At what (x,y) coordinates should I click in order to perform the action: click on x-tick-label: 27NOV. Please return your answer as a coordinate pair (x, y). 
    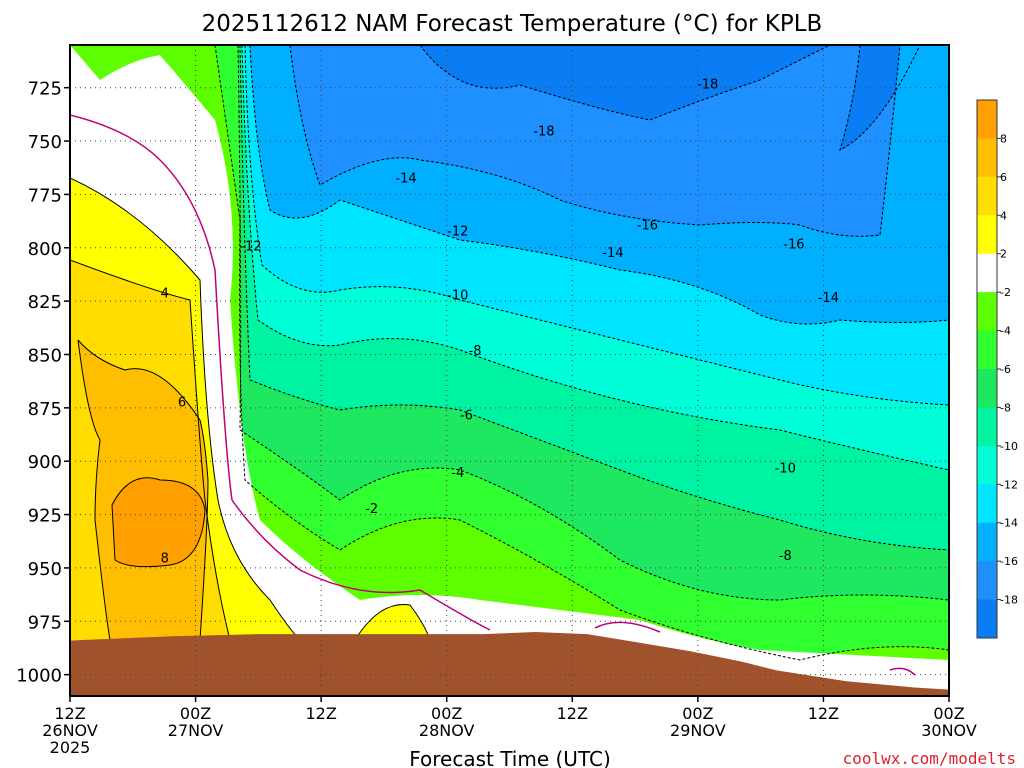
    Looking at the image, I should click on (196, 730).